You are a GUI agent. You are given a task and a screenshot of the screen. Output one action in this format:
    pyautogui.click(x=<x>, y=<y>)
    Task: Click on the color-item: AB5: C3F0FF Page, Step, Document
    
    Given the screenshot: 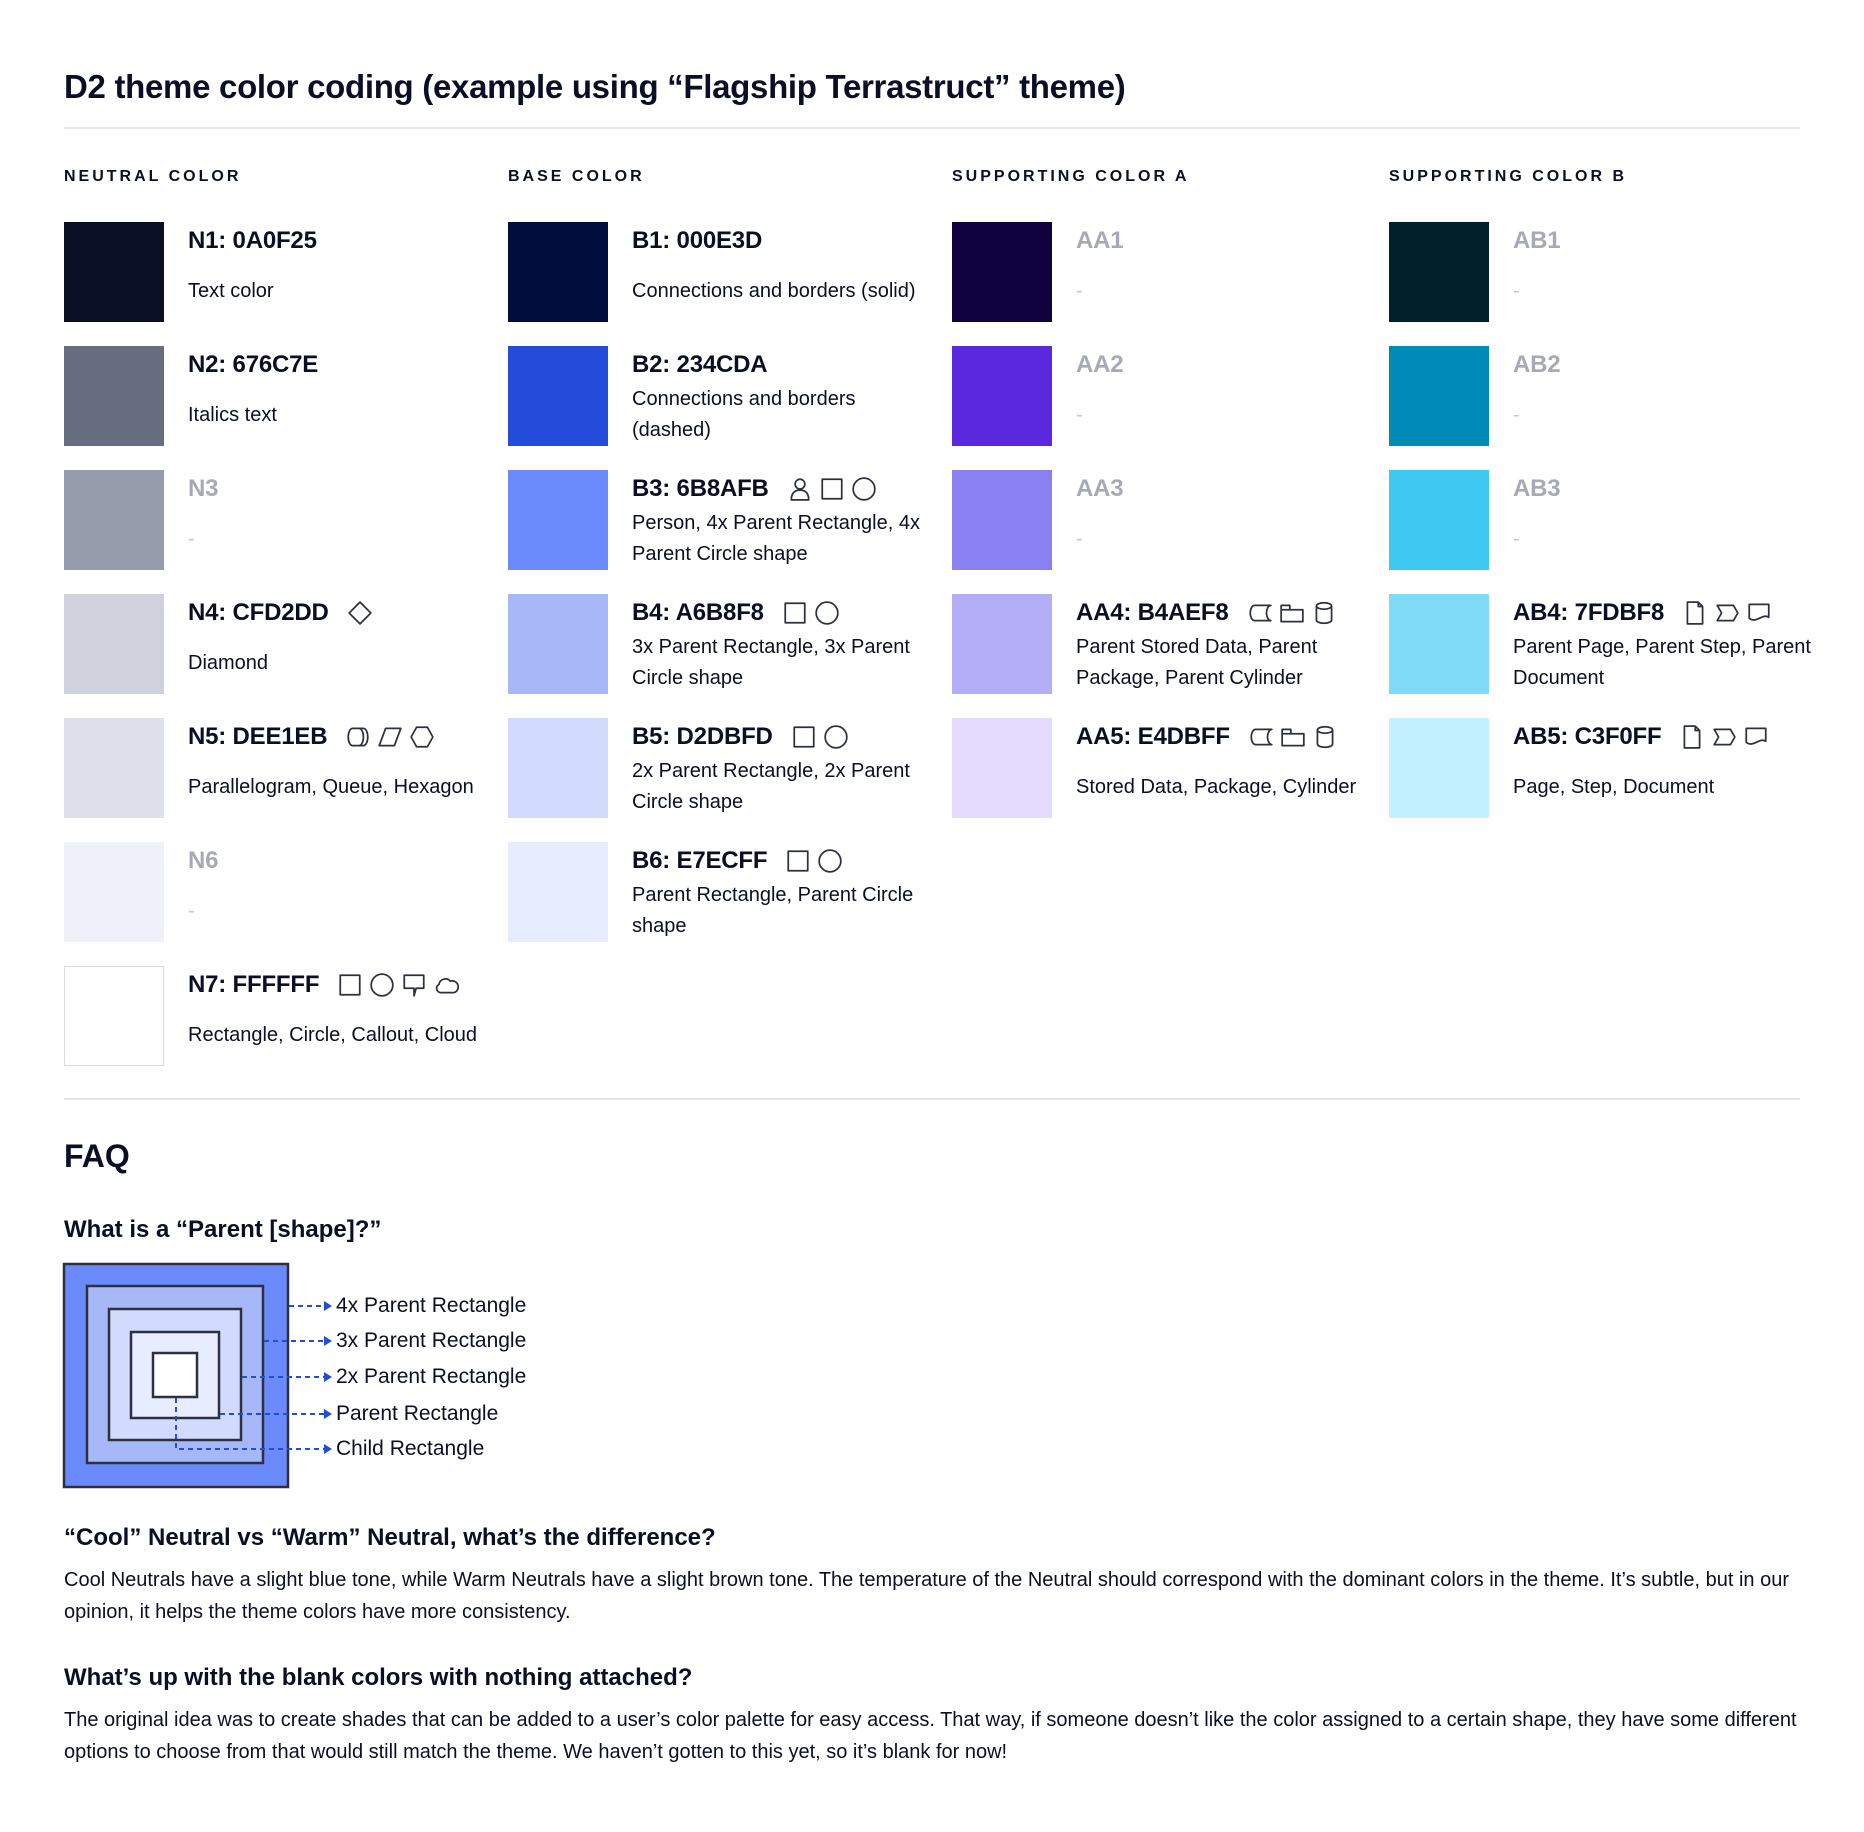 What is the action you would take?
    pyautogui.click(x=1609, y=768)
    